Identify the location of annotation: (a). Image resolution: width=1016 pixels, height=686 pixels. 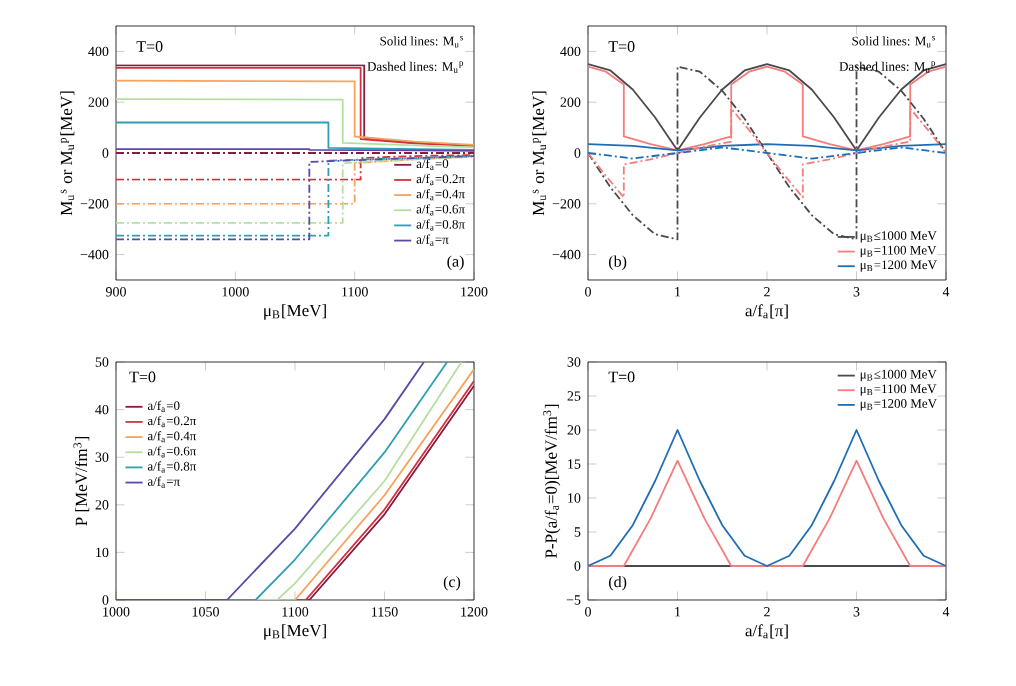
(455, 262).